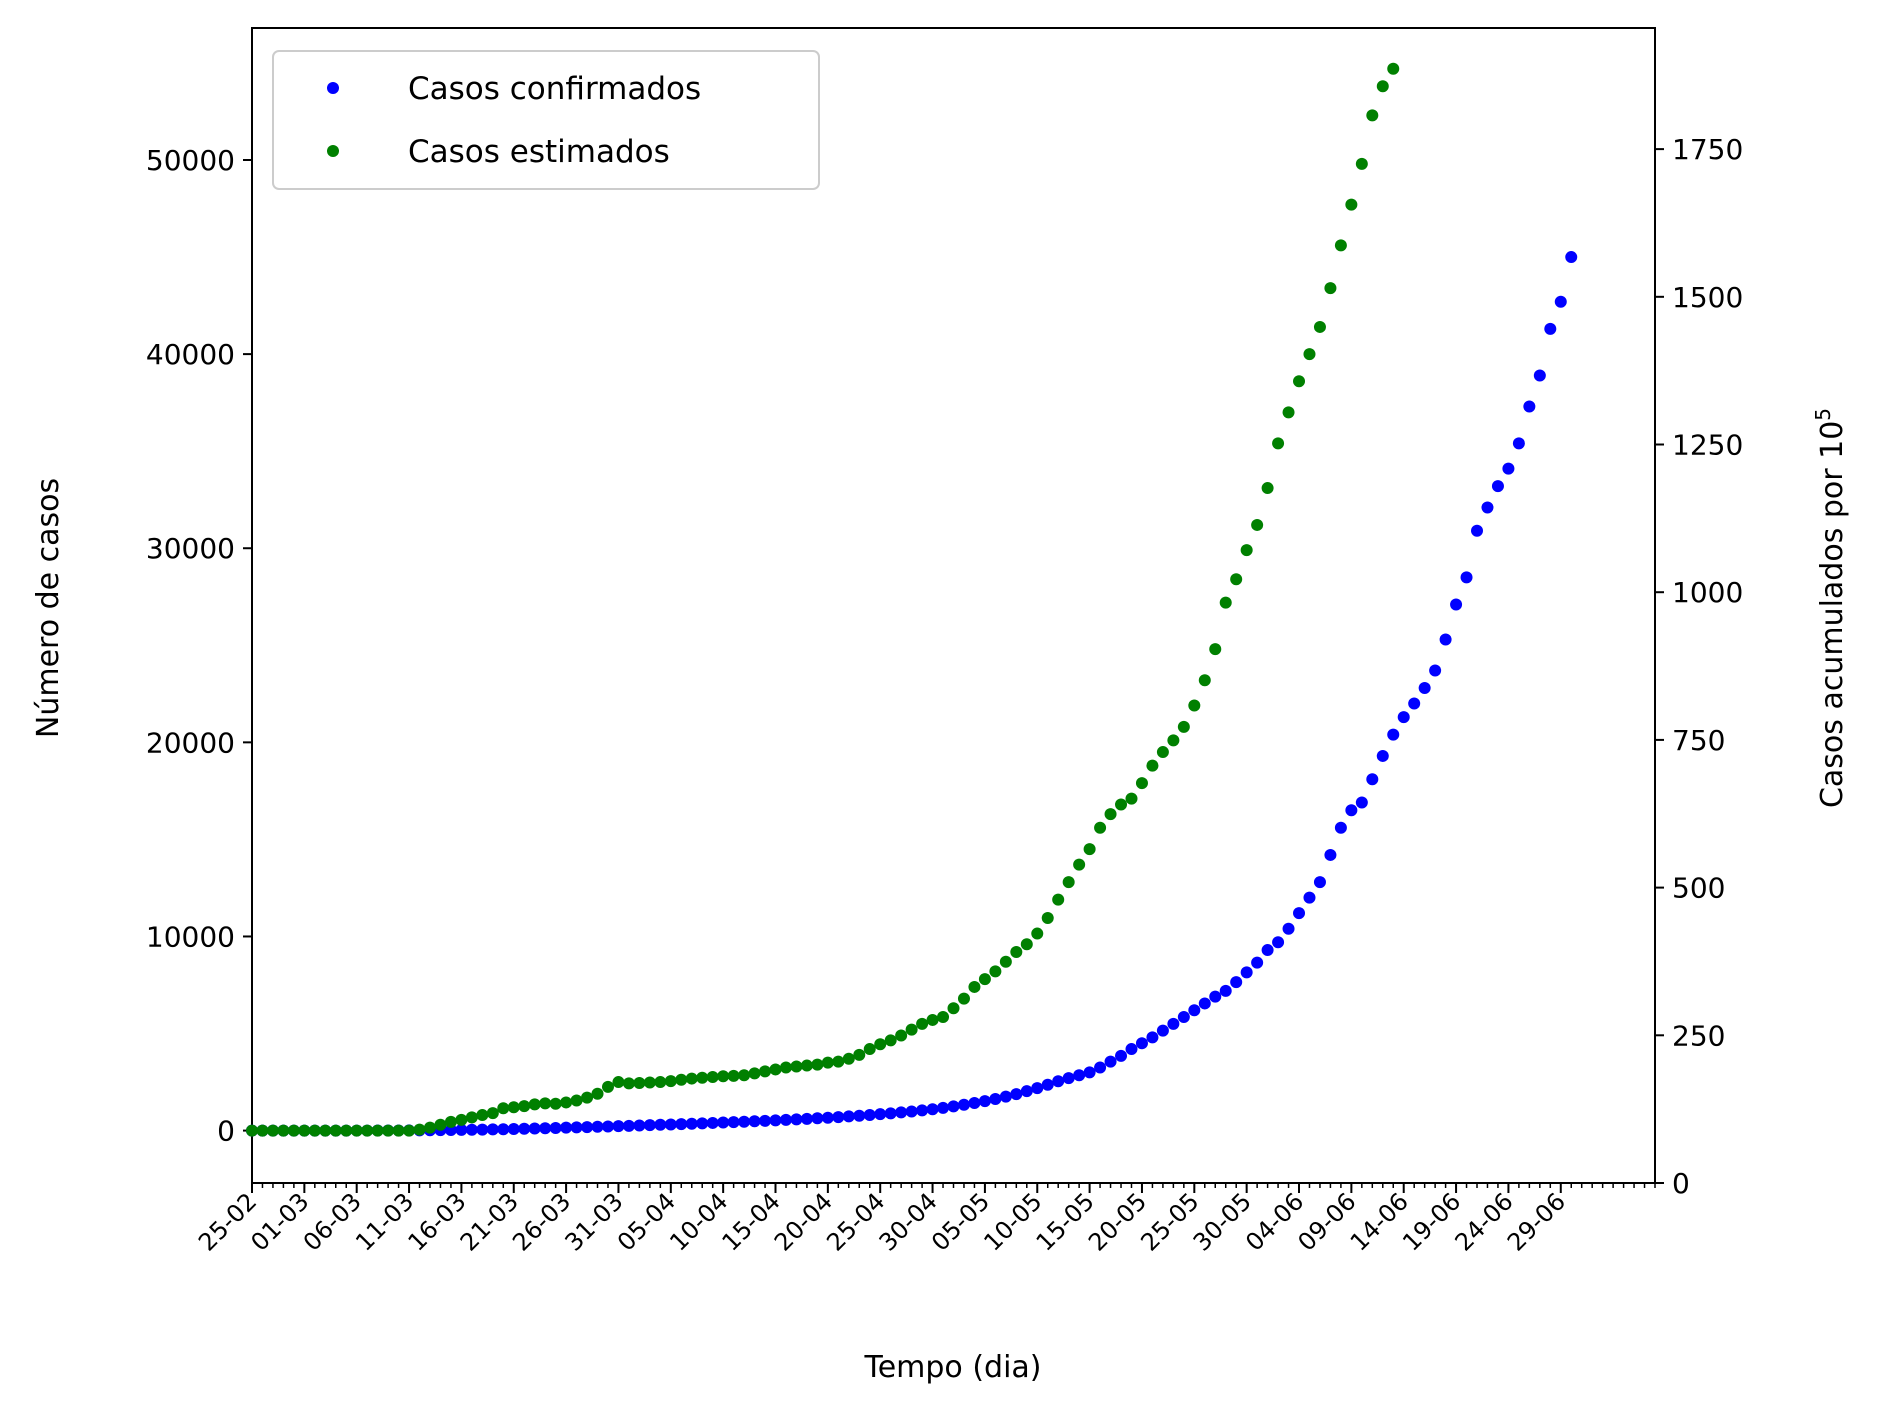  Describe the element at coordinates (952, 1367) in the screenshot. I see `x-axis-title: Tempo (dia)` at that location.